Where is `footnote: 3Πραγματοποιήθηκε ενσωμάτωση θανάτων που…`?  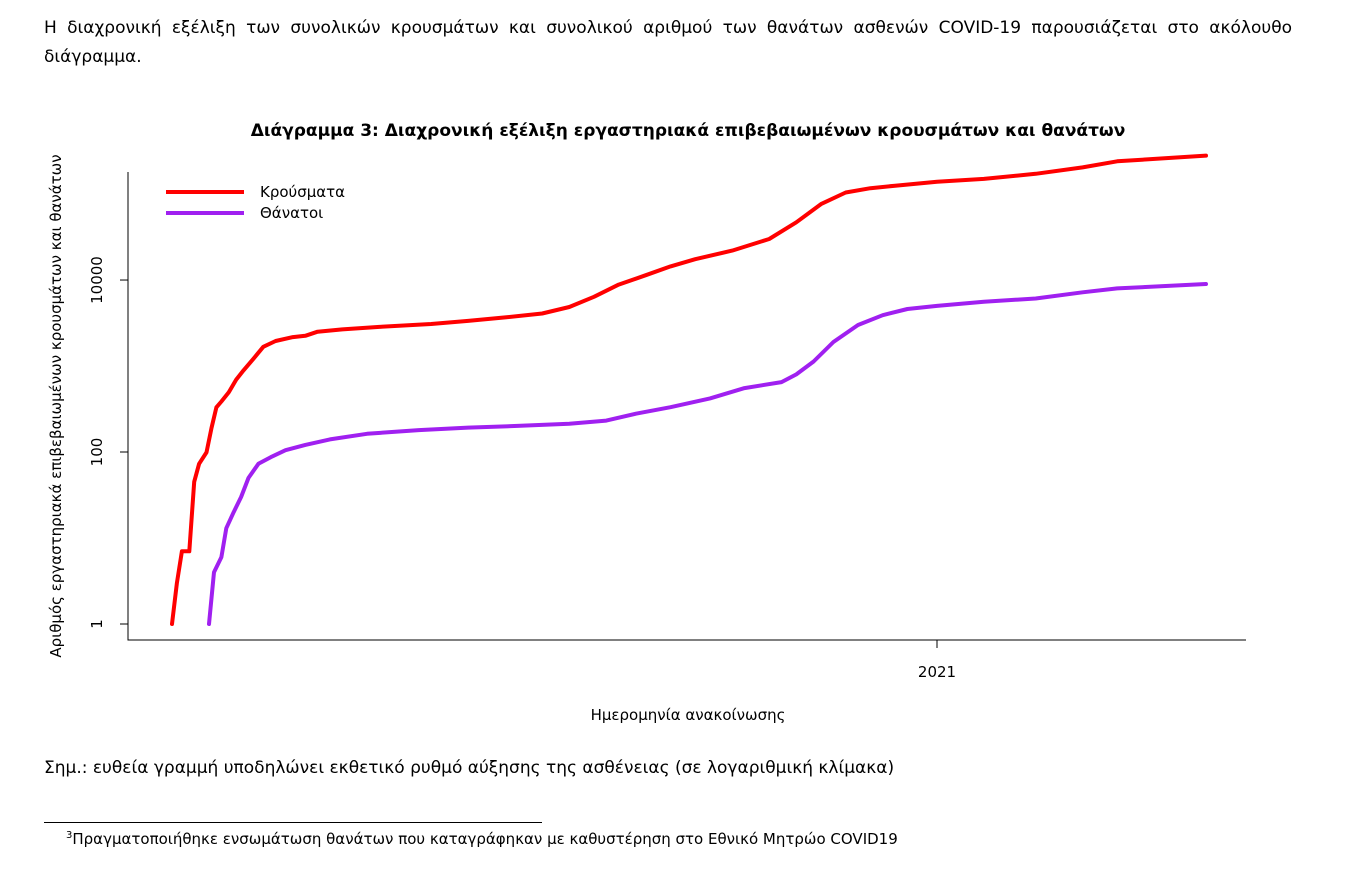
footnote: 3Πραγματοποιήθηκε ενσωμάτωση θανάτων που… is located at coordinates (482, 839).